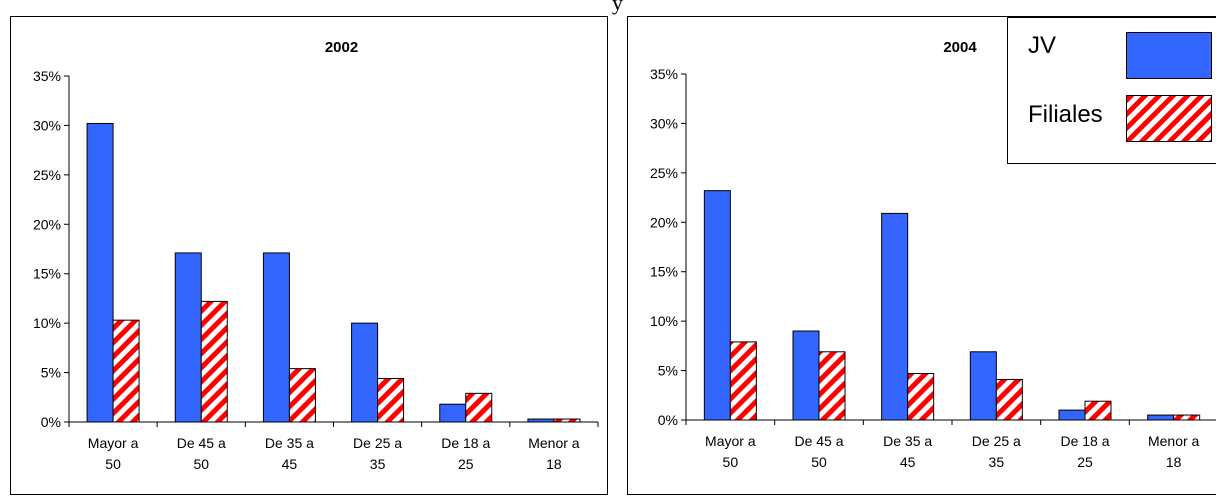 This screenshot has width=1216, height=496. Describe the element at coordinates (960, 47) in the screenshot. I see `chart-title: 2004` at that location.